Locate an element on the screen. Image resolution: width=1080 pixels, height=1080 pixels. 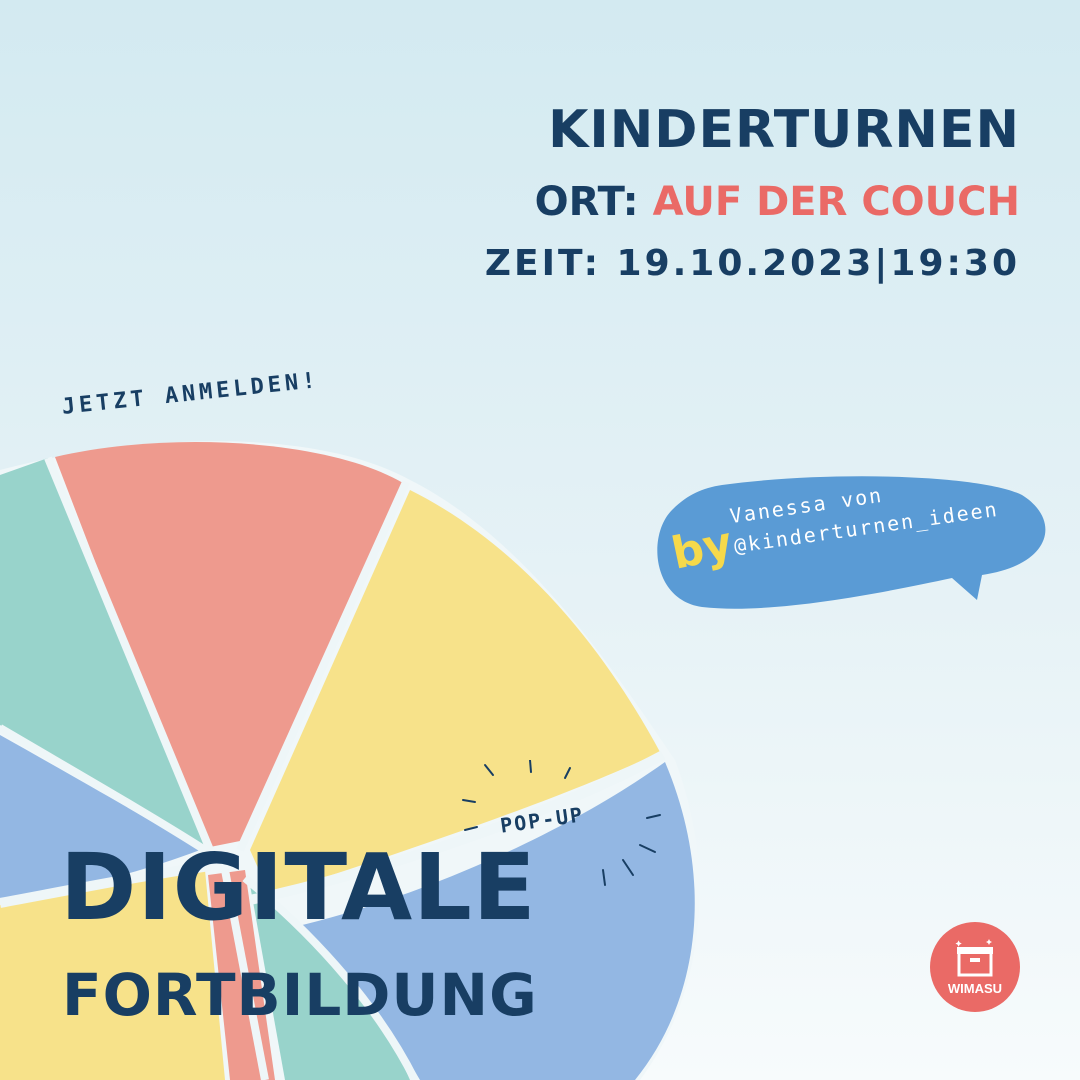
time-value: 19.10.2023|19:30 is located at coordinates (818, 263).